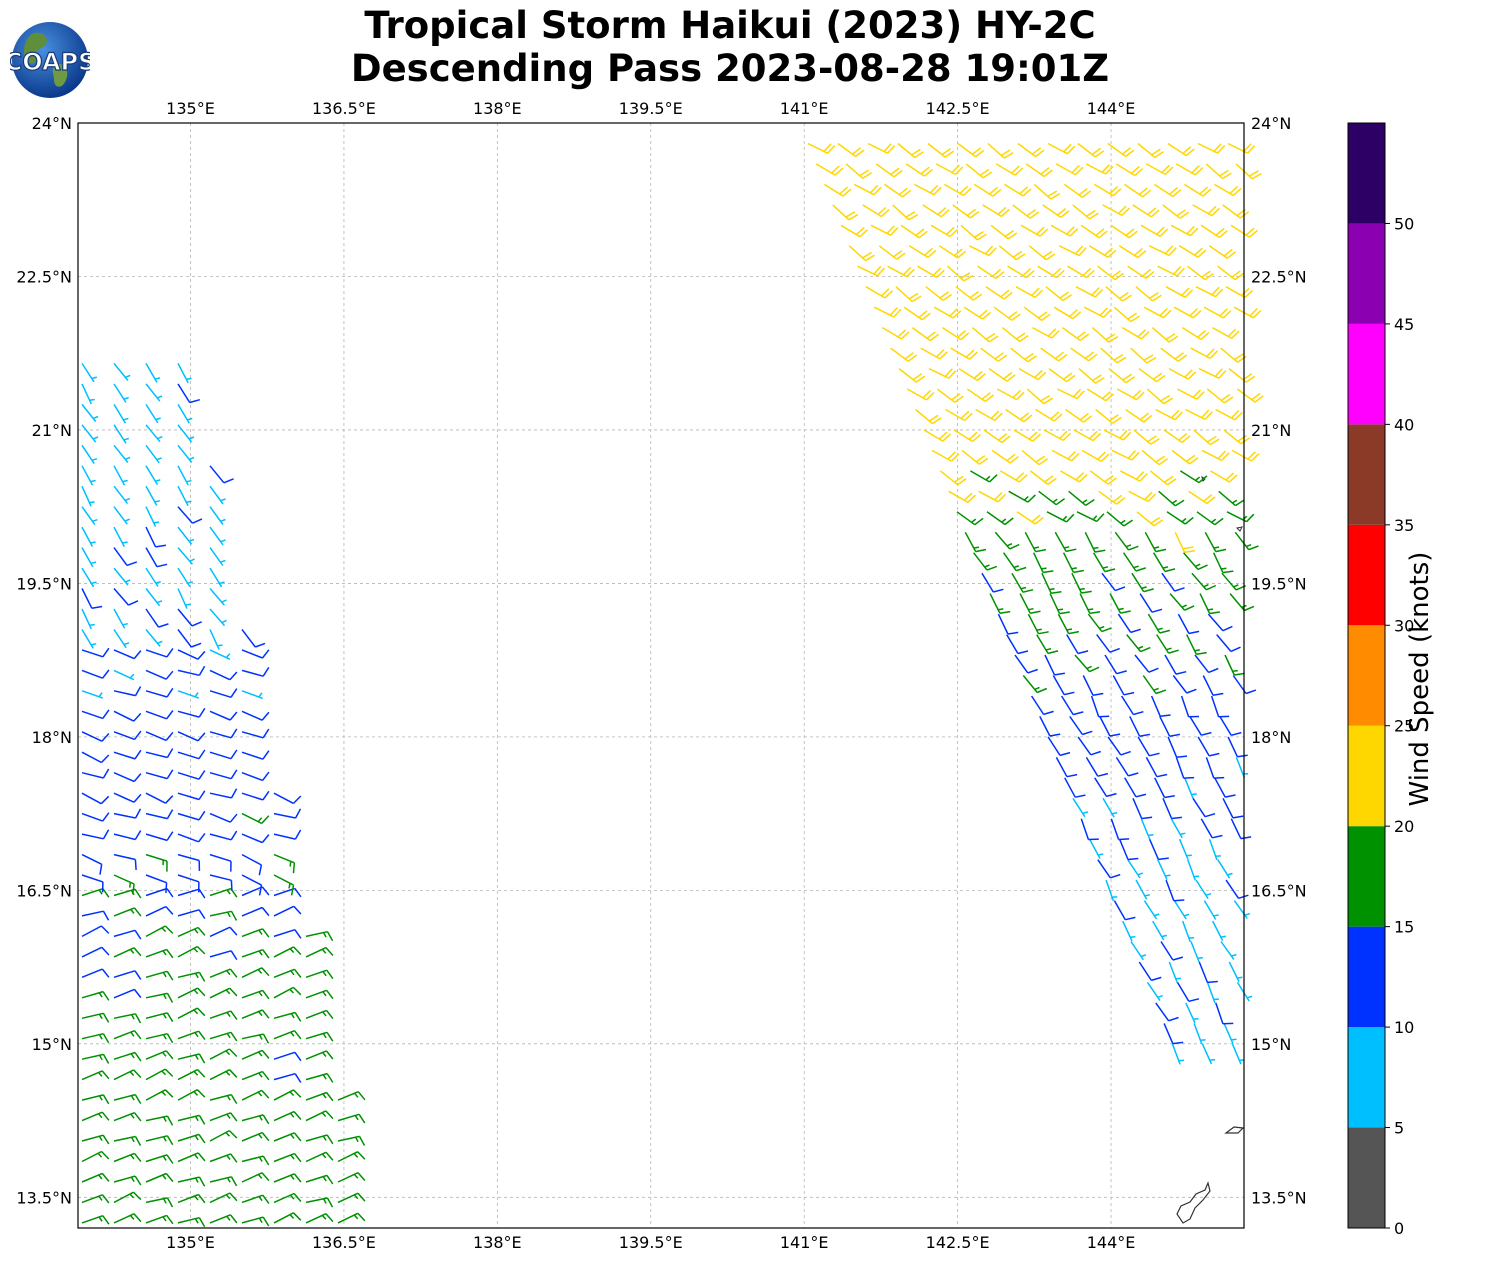  I want to click on lon-label-top: 142.5°E, so click(958, 108).